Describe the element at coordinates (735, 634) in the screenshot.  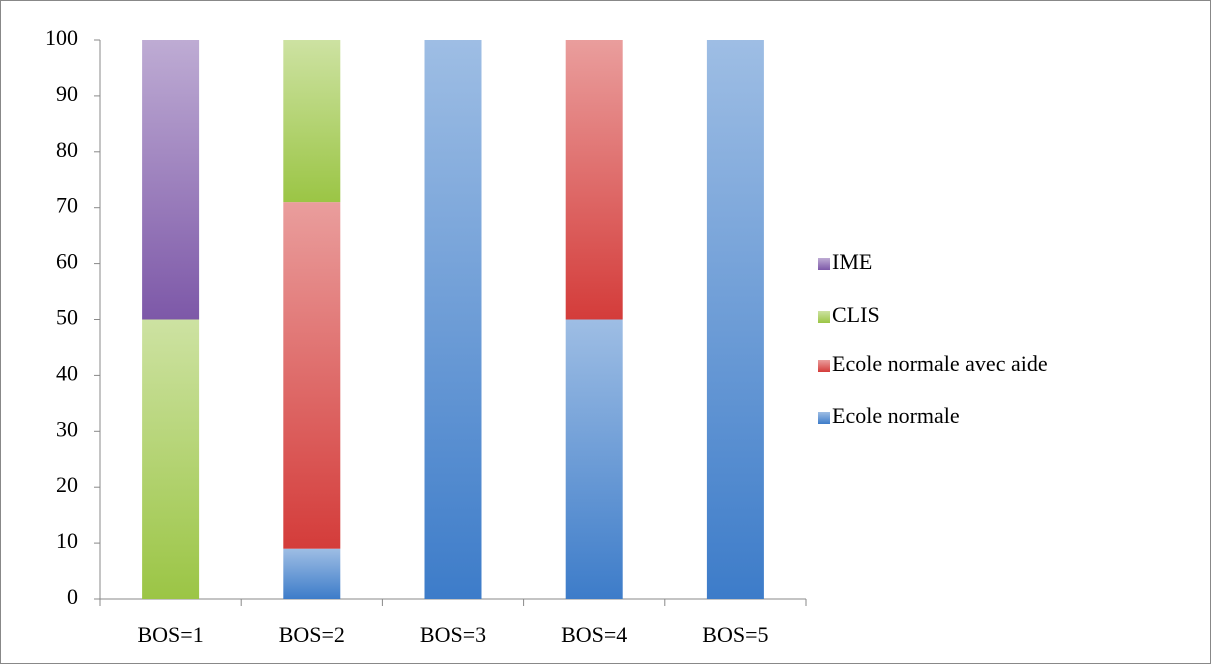
I see `x-tick-label: BOS=5` at that location.